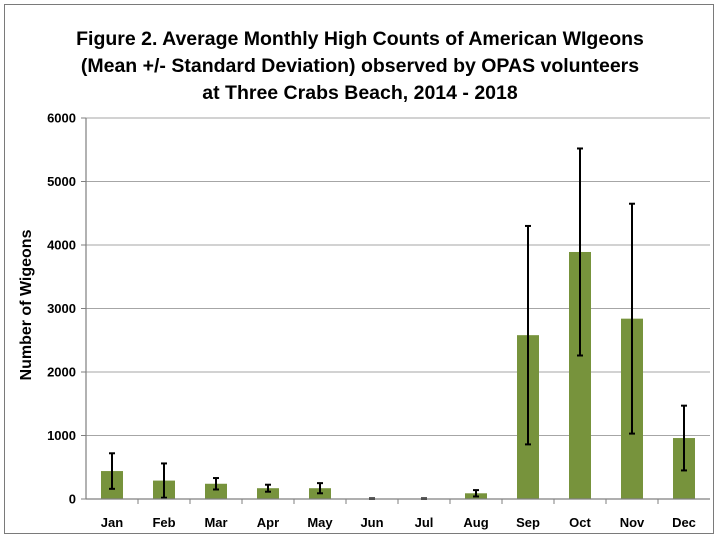 The image size is (720, 540). Describe the element at coordinates (72, 499) in the screenshot. I see `y-tick-label-0: 0` at that location.